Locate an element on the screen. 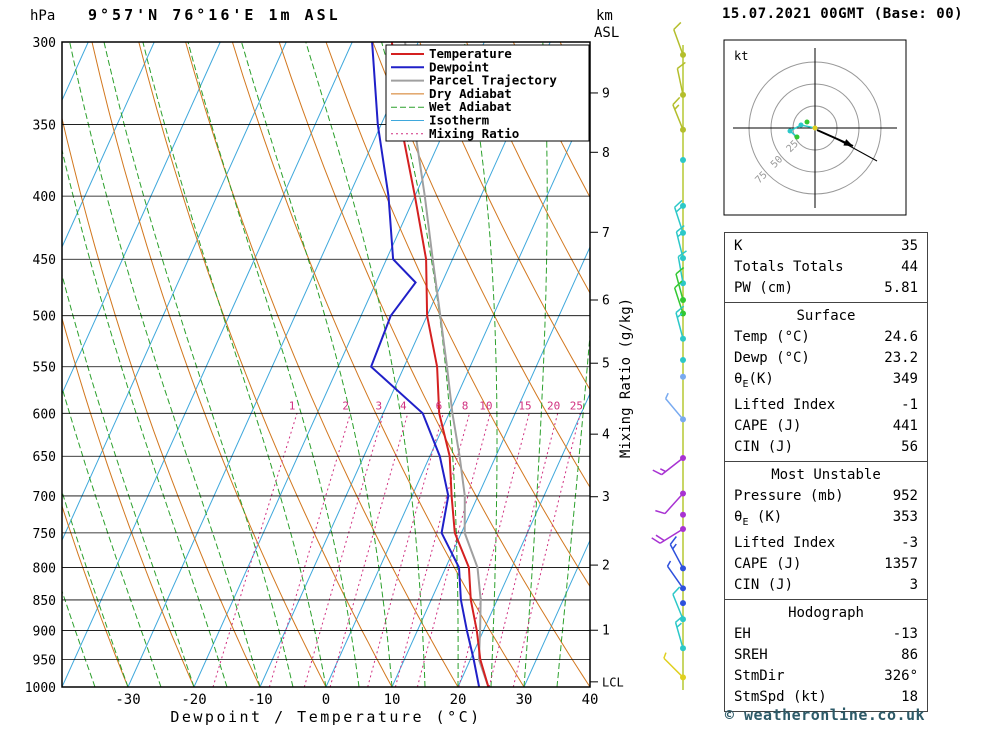  mixing-ratio-lines is located at coordinates (396, 550).